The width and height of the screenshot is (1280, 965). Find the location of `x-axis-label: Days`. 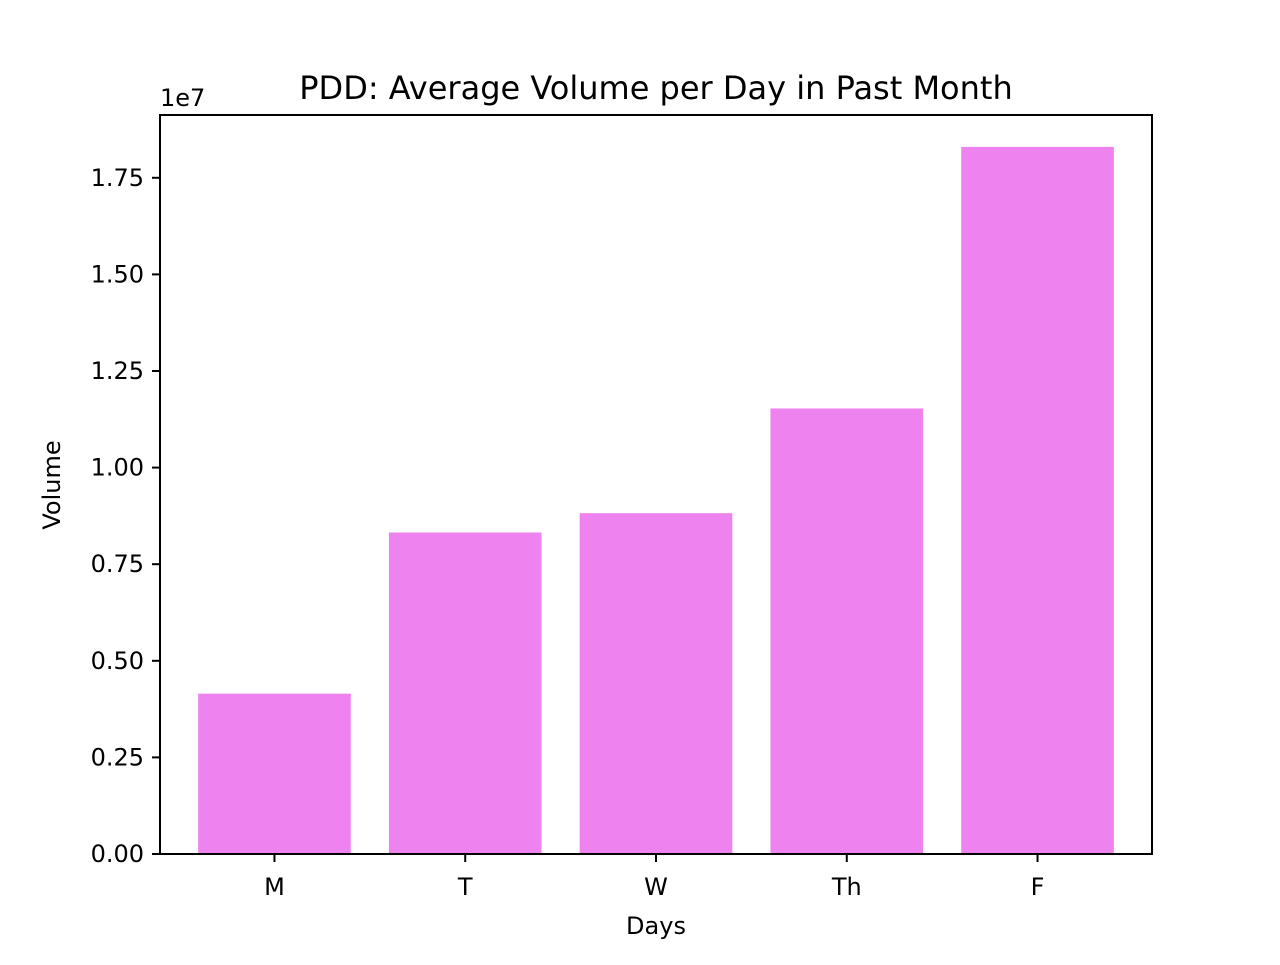

x-axis-label: Days is located at coordinates (656, 926).